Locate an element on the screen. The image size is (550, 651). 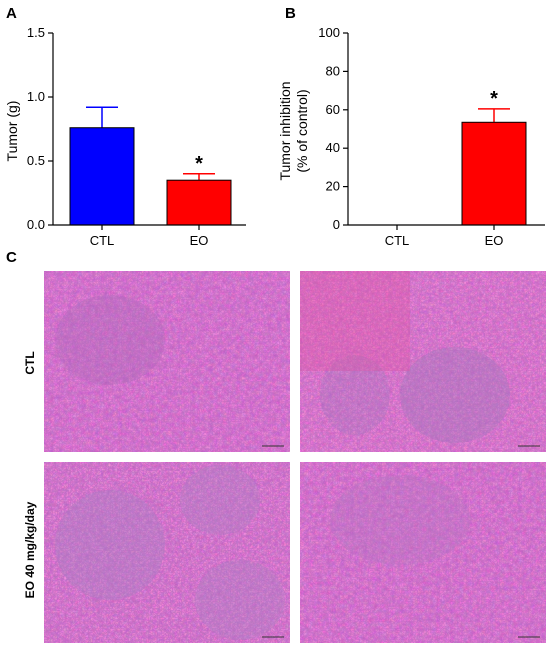
row-label-eo: EO 40 mg/kg/day is located at coordinates (30, 549).